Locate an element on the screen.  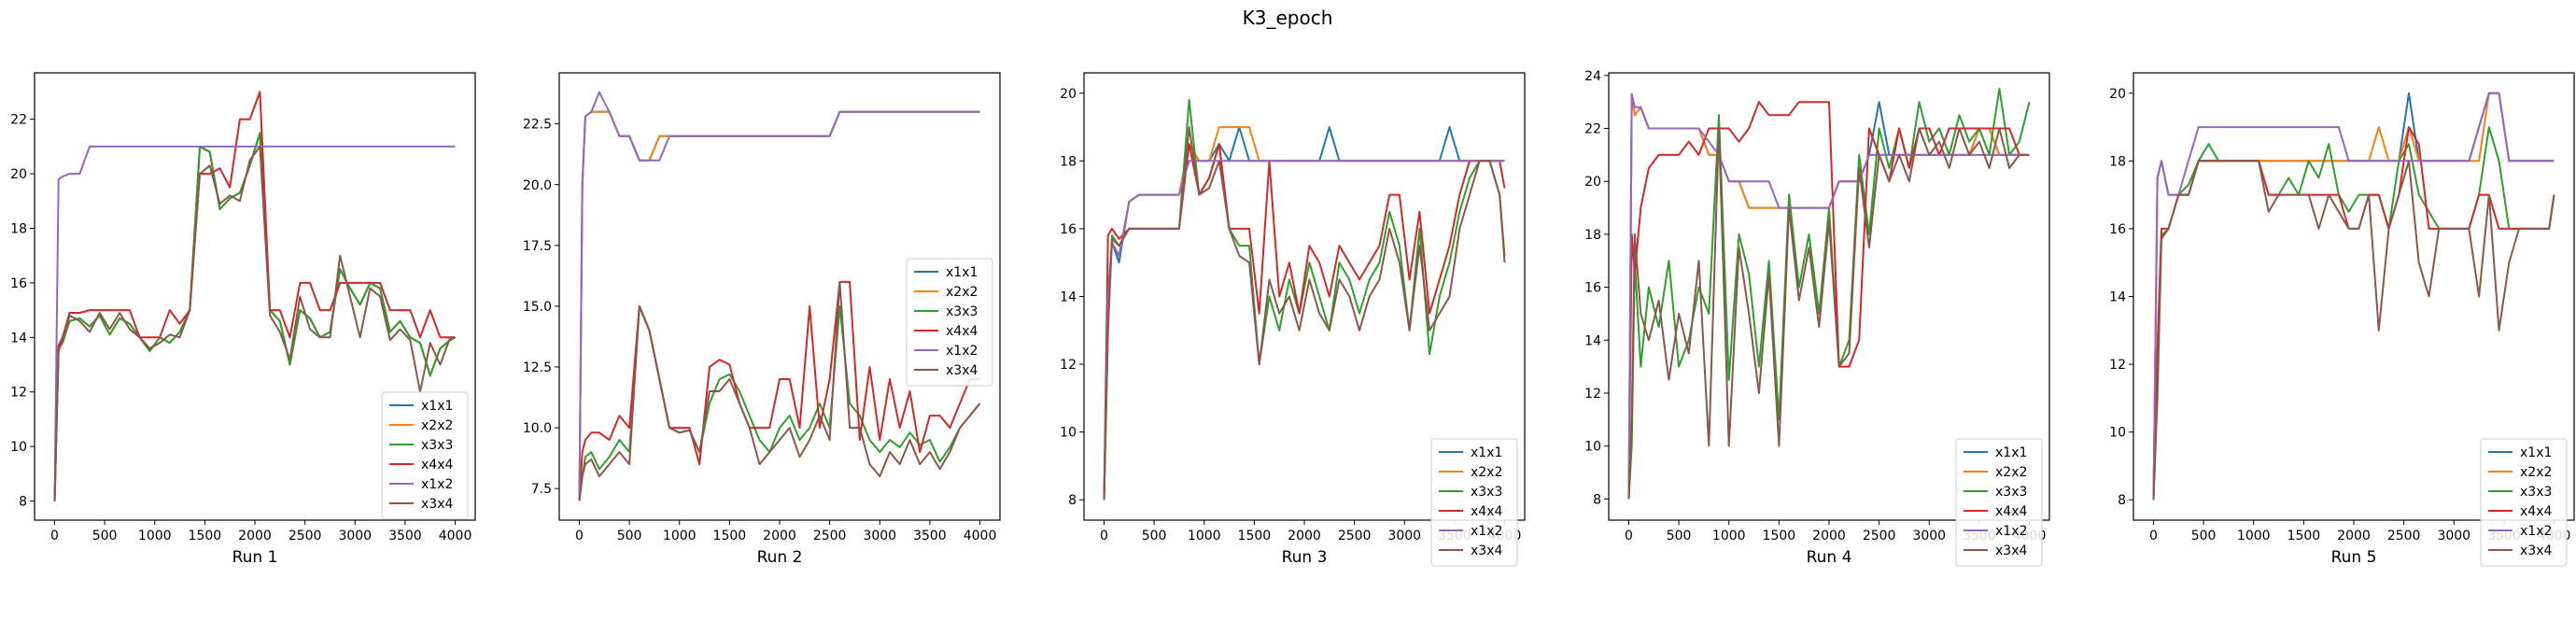
y-tick-label: 10.0 is located at coordinates (537, 429).